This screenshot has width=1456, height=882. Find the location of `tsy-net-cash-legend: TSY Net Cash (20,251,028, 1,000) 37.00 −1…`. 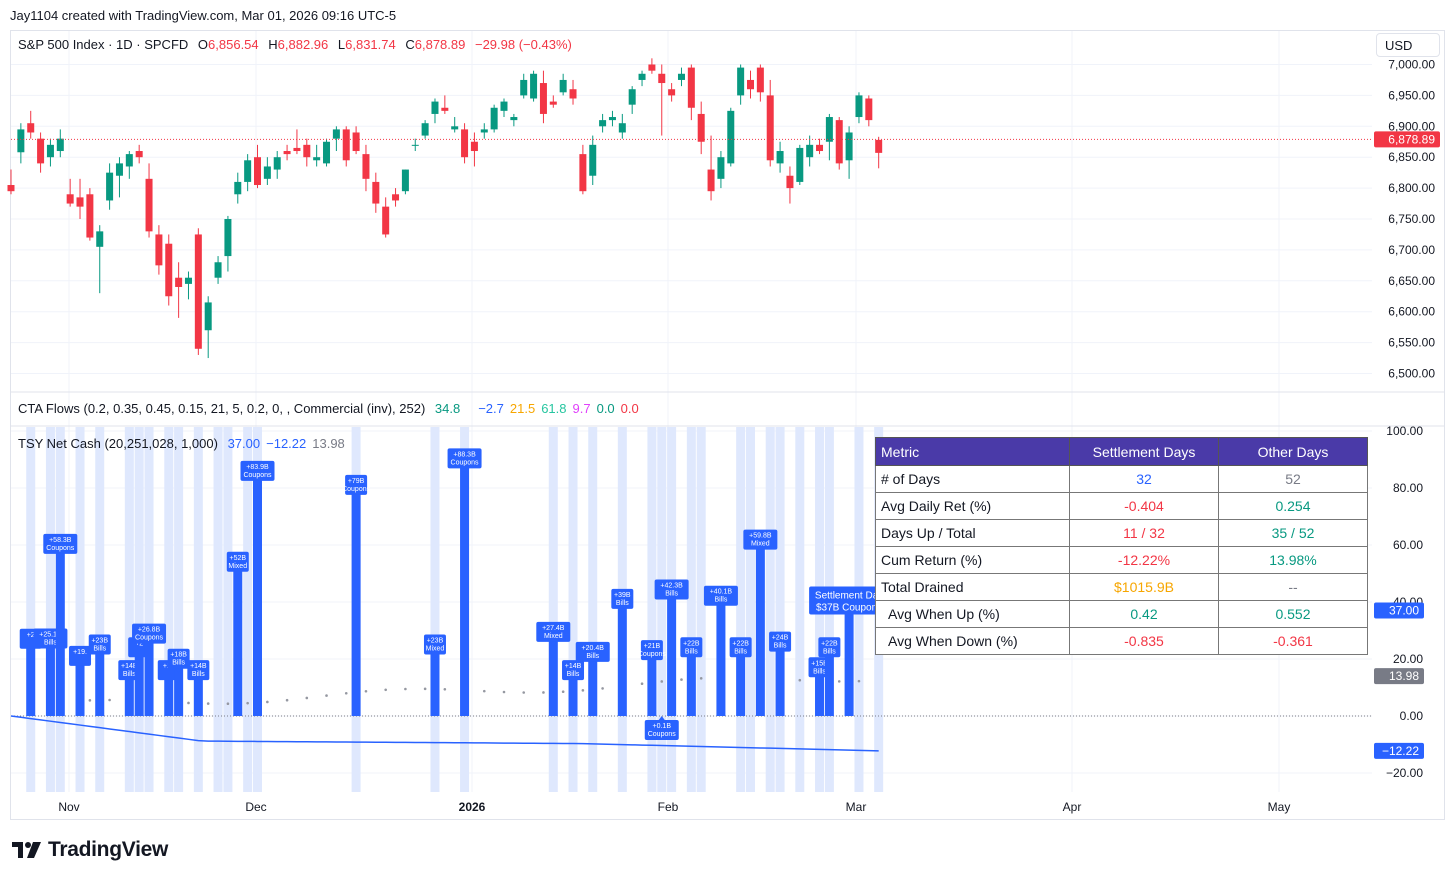

tsy-net-cash-legend: TSY Net Cash (20,251,028, 1,000) 37.00 −1… is located at coordinates (181, 443).